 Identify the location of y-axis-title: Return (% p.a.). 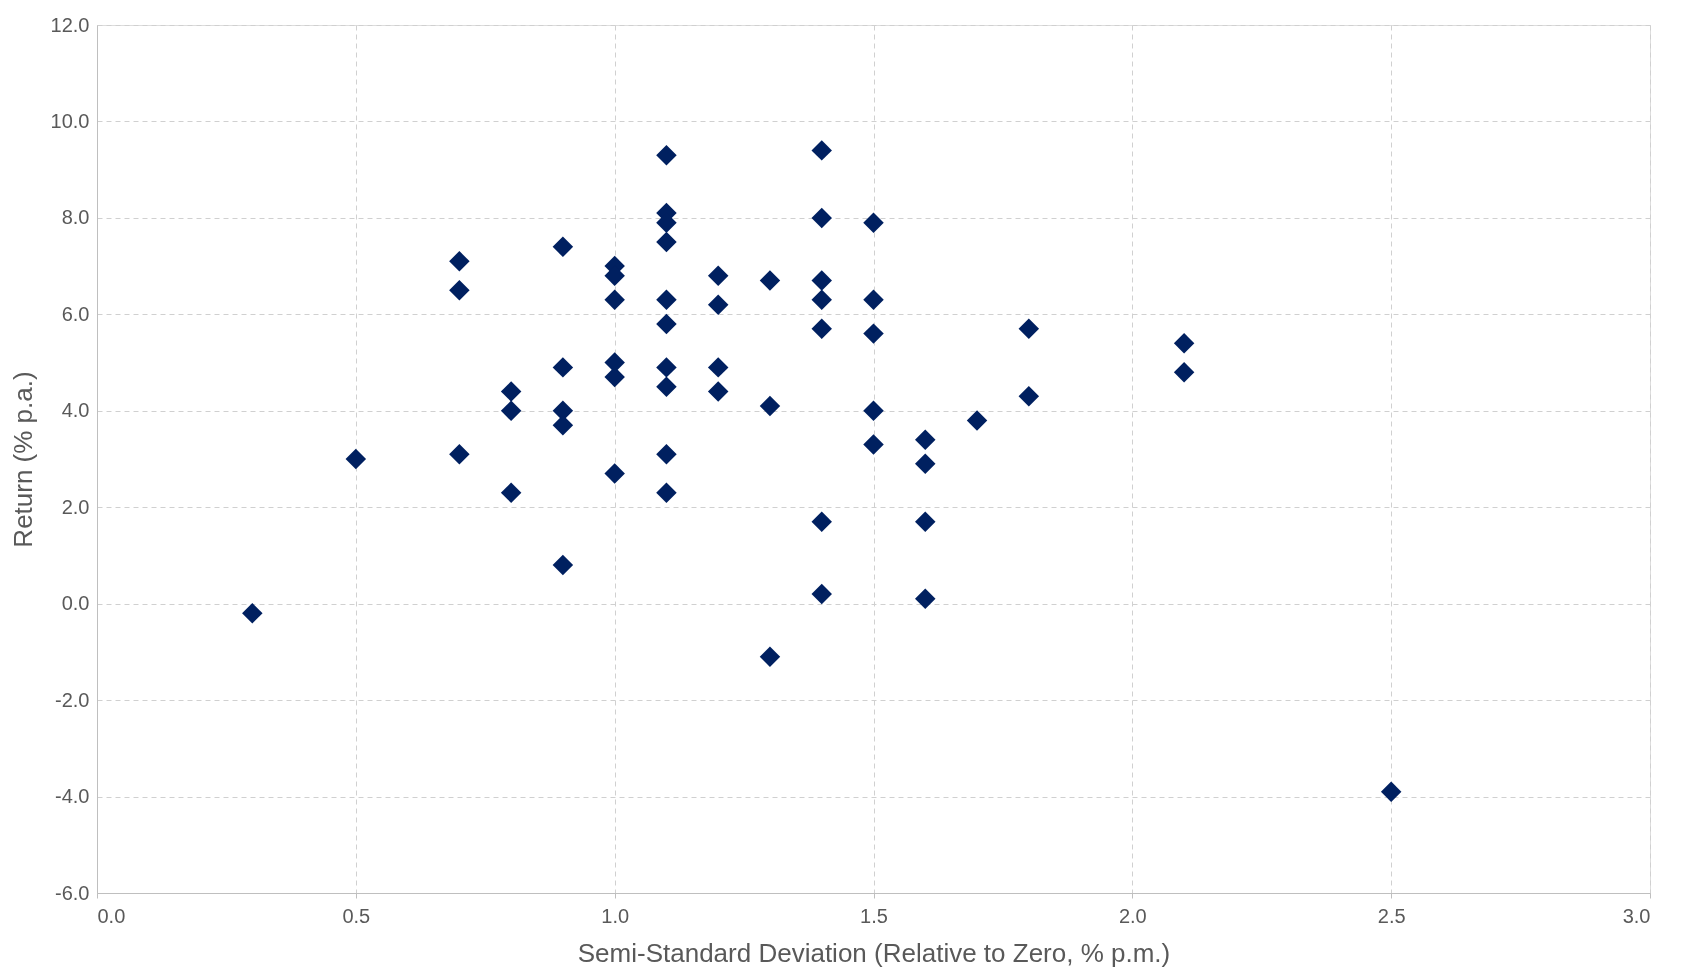
(22, 459).